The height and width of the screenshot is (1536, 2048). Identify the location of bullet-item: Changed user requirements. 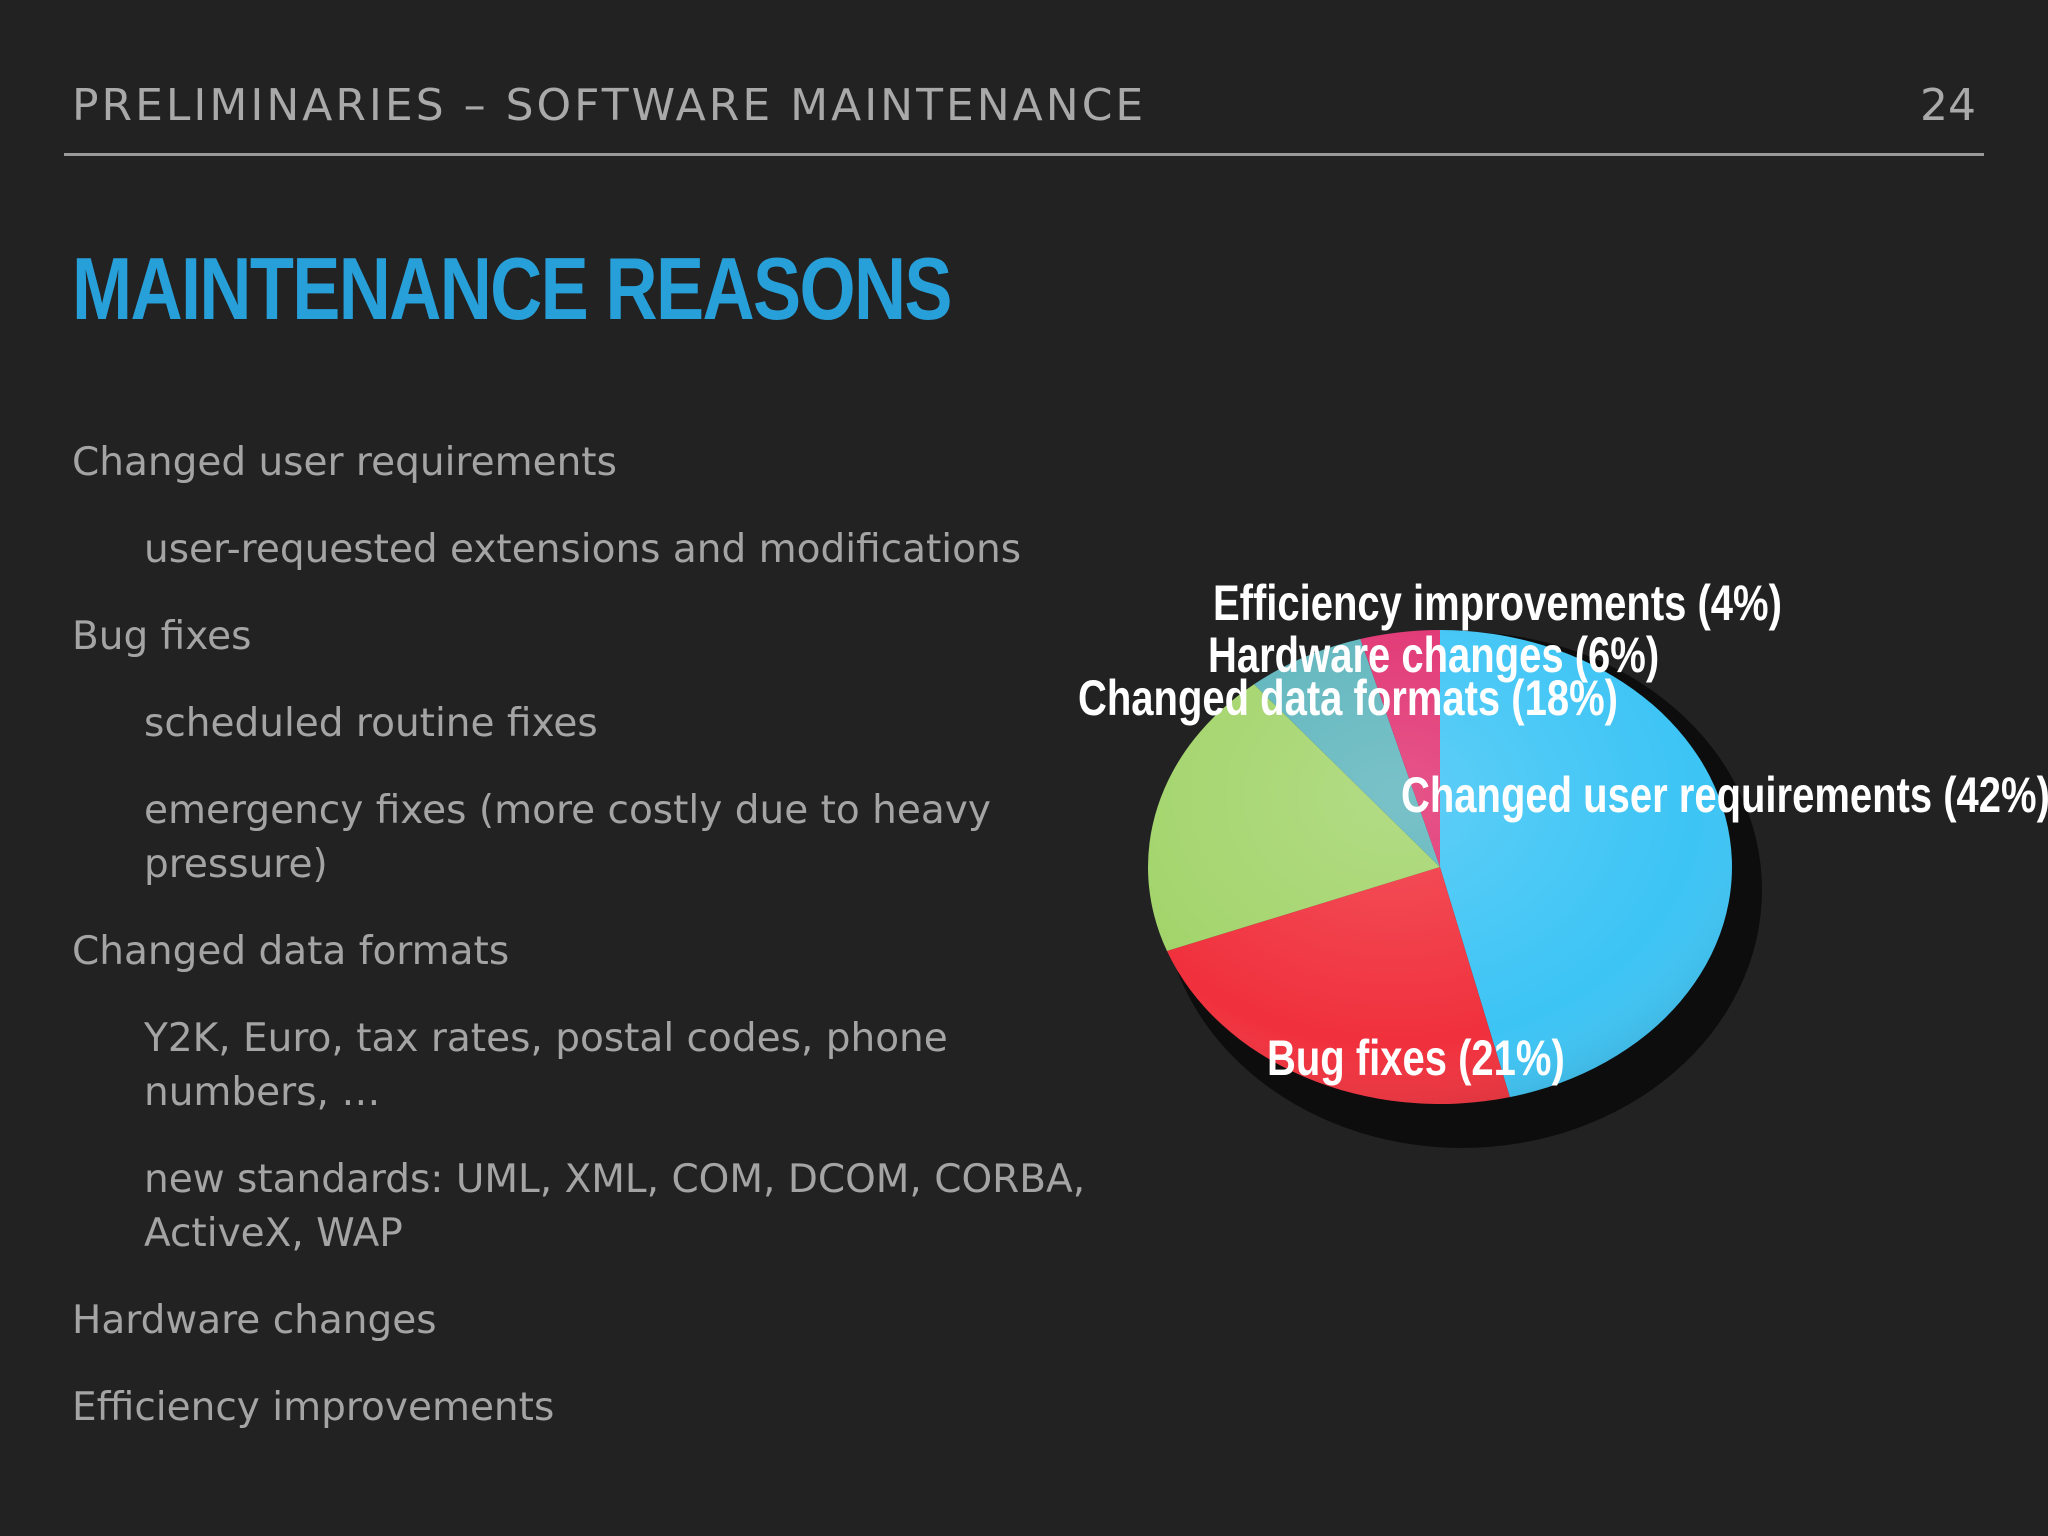
(344, 462).